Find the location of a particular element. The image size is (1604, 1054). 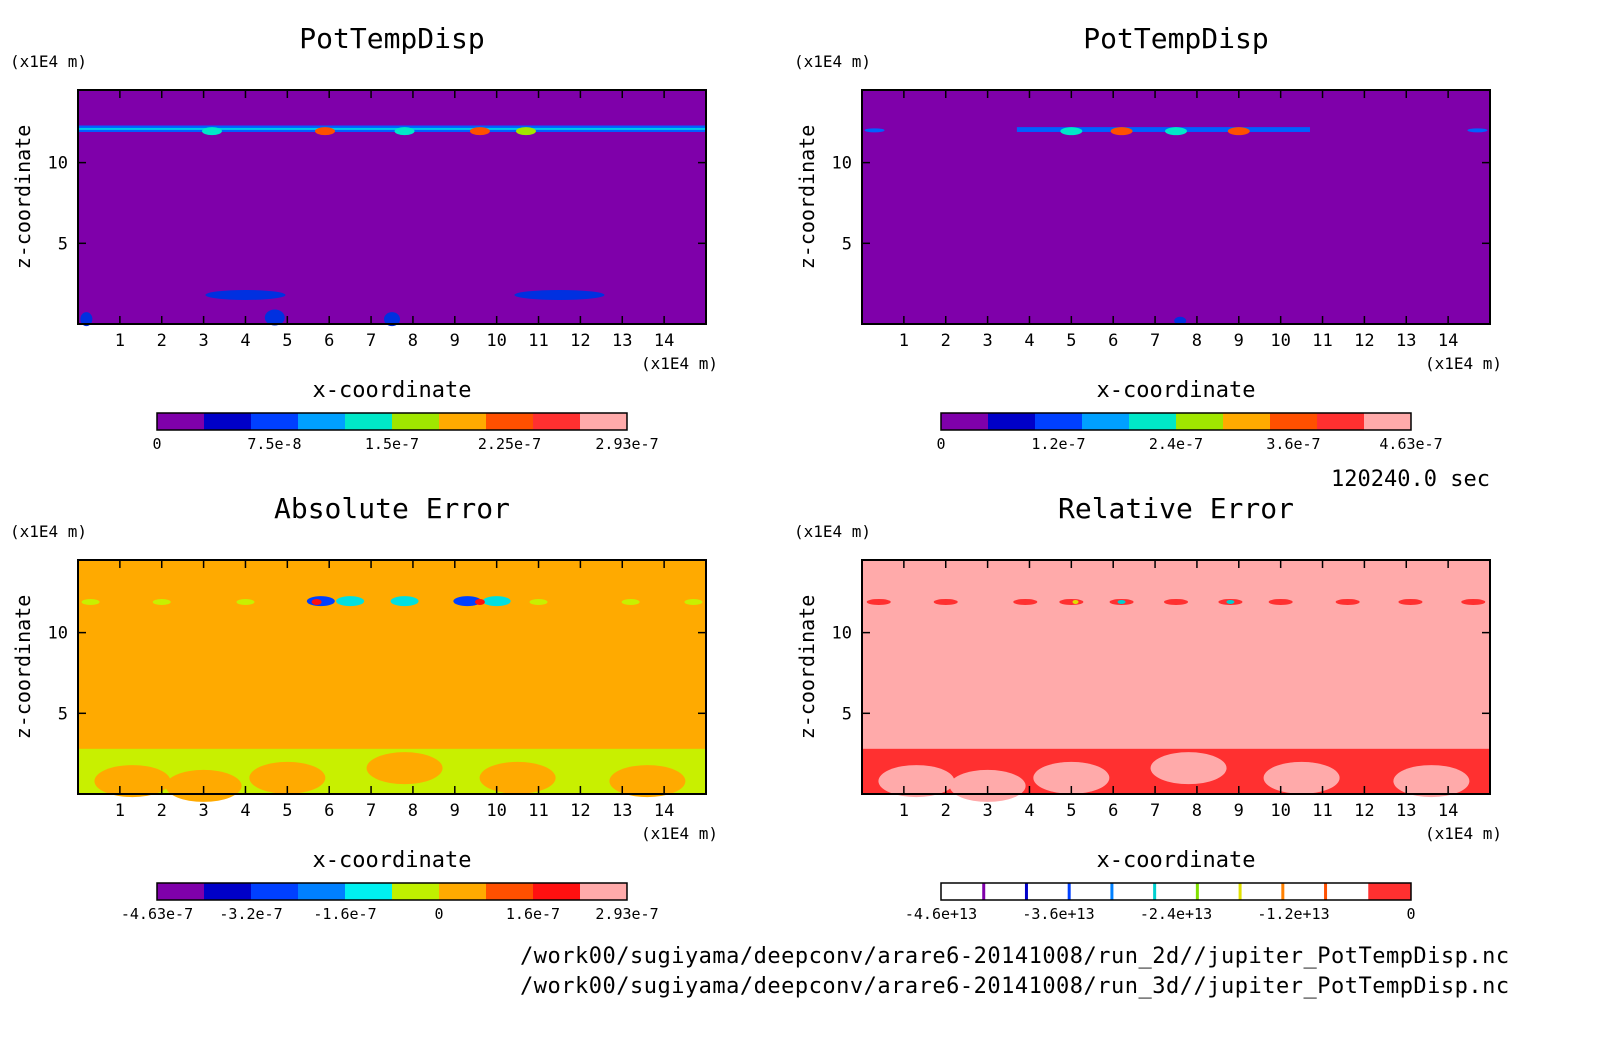

colorbar-label-1-2: 2.4e-7 is located at coordinates (1176, 444).